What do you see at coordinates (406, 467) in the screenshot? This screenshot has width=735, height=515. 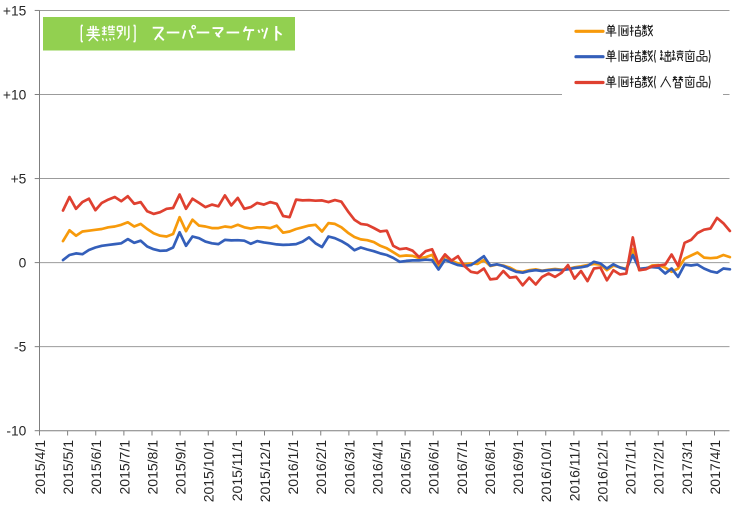 I see `svg-text: 2016/5/1` at bounding box center [406, 467].